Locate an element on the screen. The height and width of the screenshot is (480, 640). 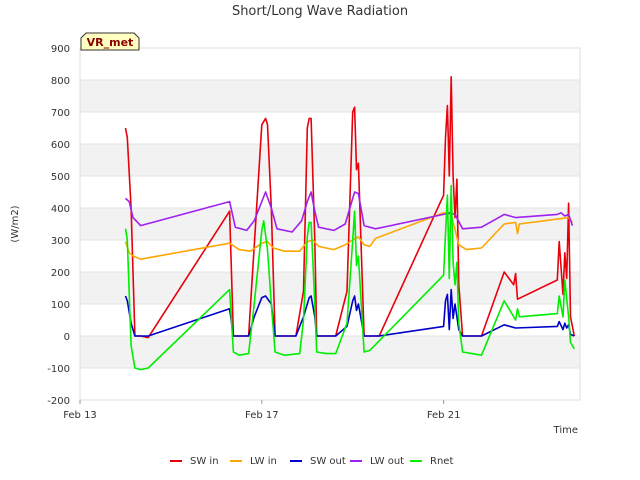
y-tick-label: 100 is located at coordinates (60, 305).